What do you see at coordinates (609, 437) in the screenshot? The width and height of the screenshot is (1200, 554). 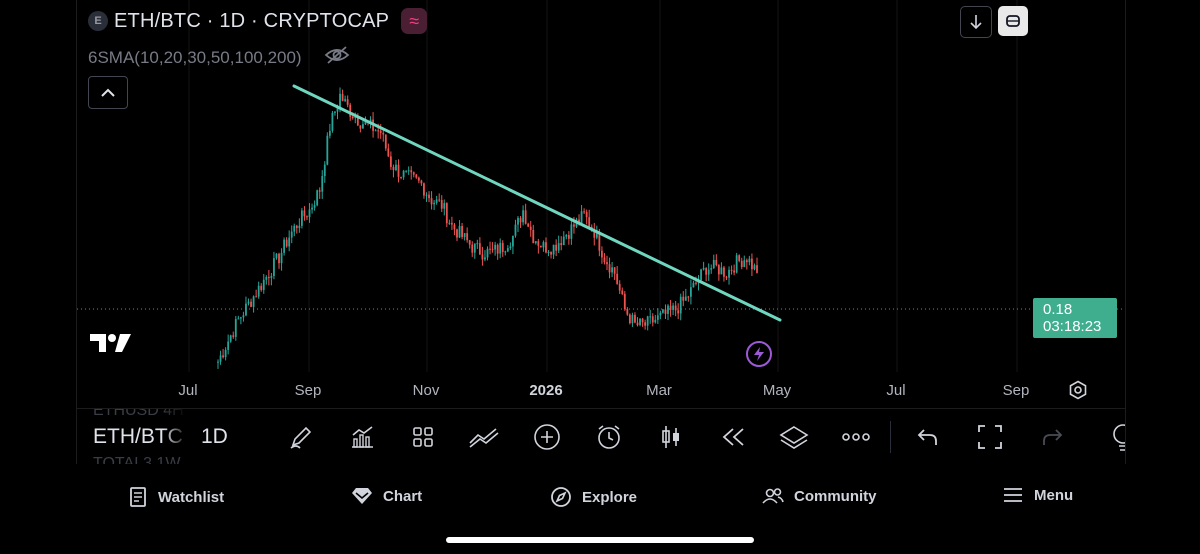 I see `alert-icon` at bounding box center [609, 437].